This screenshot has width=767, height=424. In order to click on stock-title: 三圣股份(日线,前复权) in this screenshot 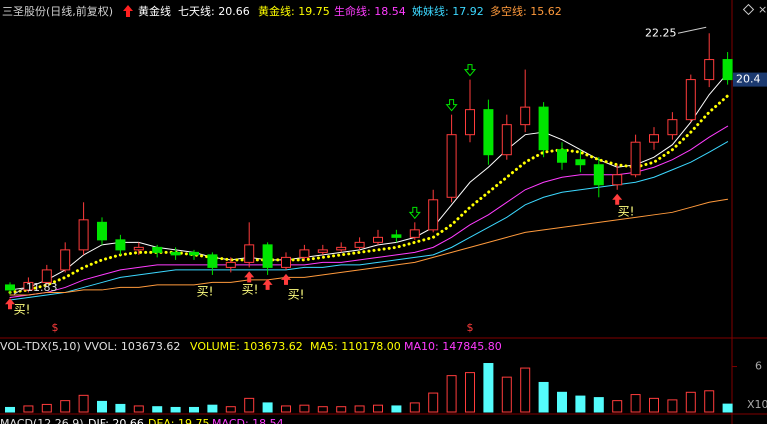, I will do `click(57, 11)`.